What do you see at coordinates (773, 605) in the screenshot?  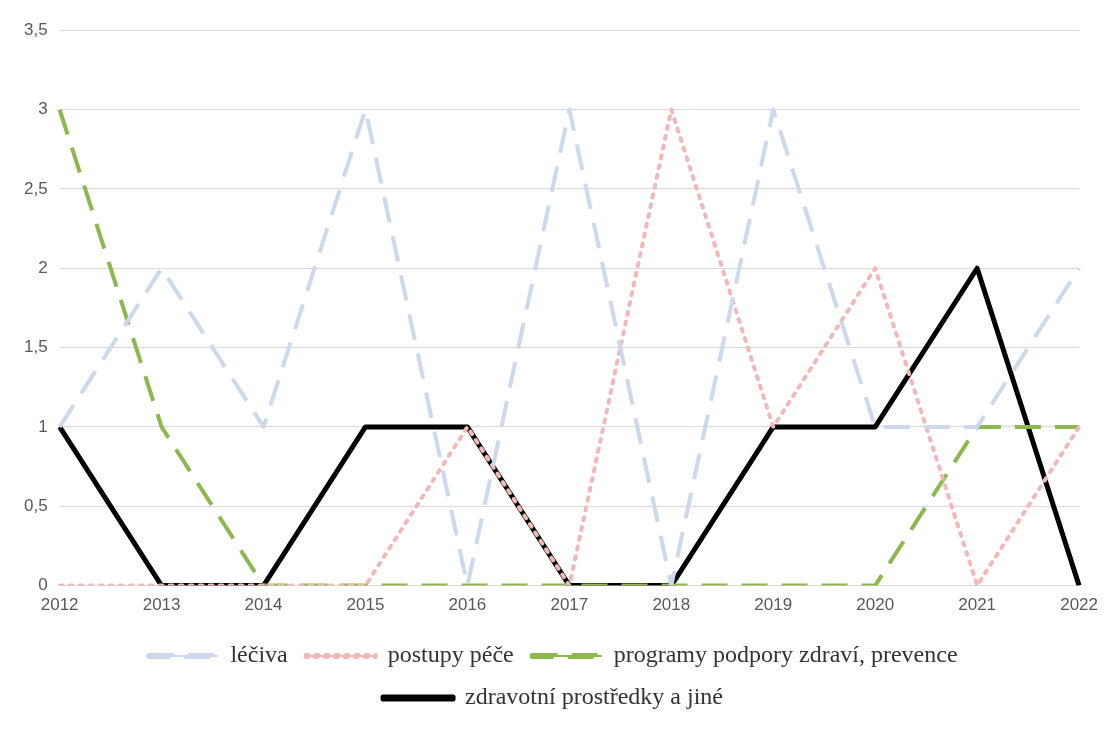 I see `x-tick-label: 2019` at bounding box center [773, 605].